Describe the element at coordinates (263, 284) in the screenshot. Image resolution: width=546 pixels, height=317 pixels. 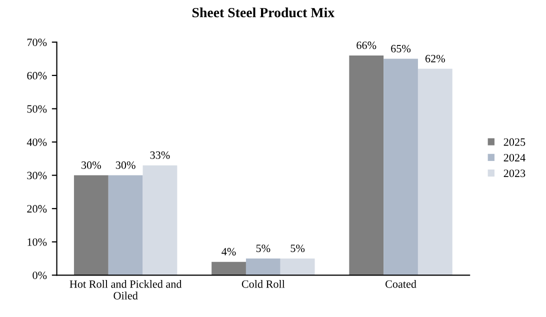
I see `x-tick-label: Cold Roll` at that location.